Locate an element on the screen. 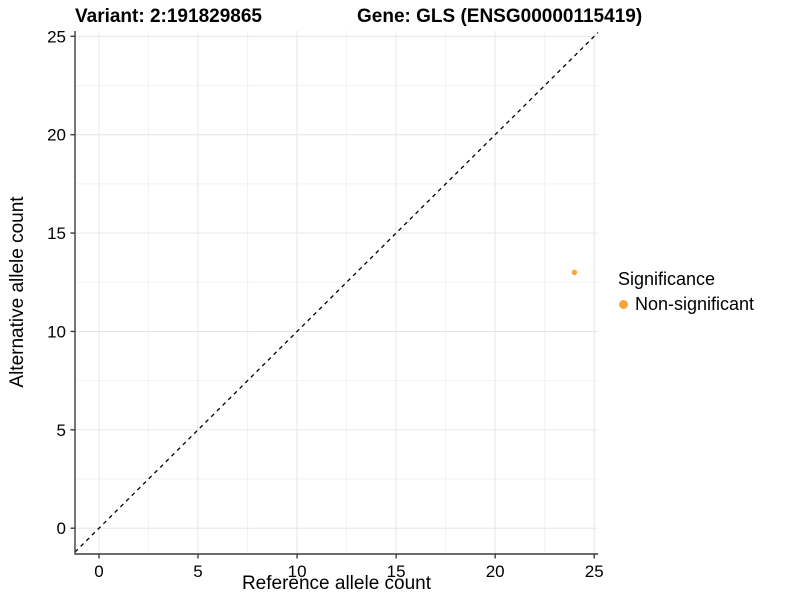  legend-item: Non-significant is located at coordinates (685, 304).